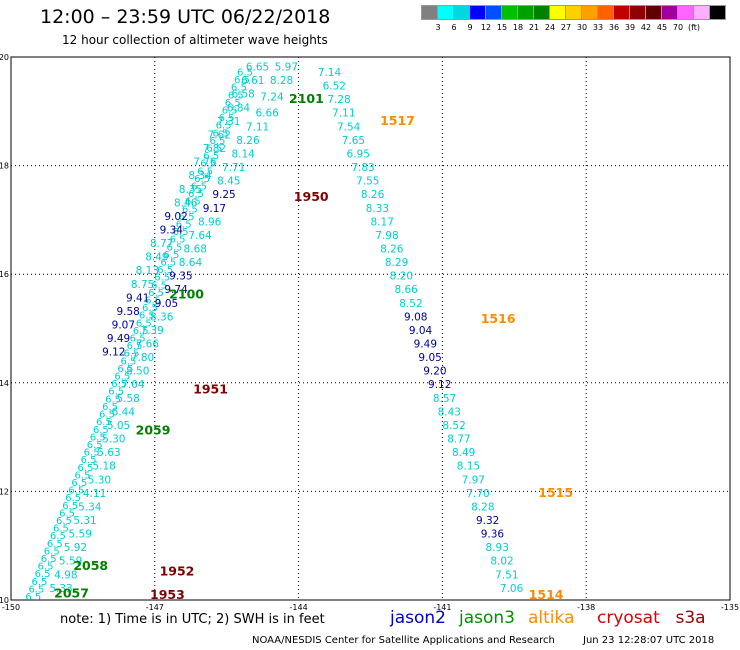  What do you see at coordinates (94, 494) in the screenshot?
I see `swh-label: 4.11` at bounding box center [94, 494].